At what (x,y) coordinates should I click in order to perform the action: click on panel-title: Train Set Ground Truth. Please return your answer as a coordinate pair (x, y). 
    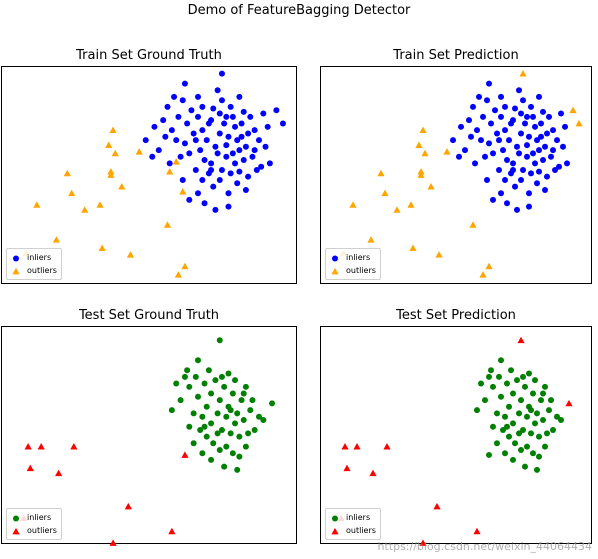
    Looking at the image, I should click on (149, 55).